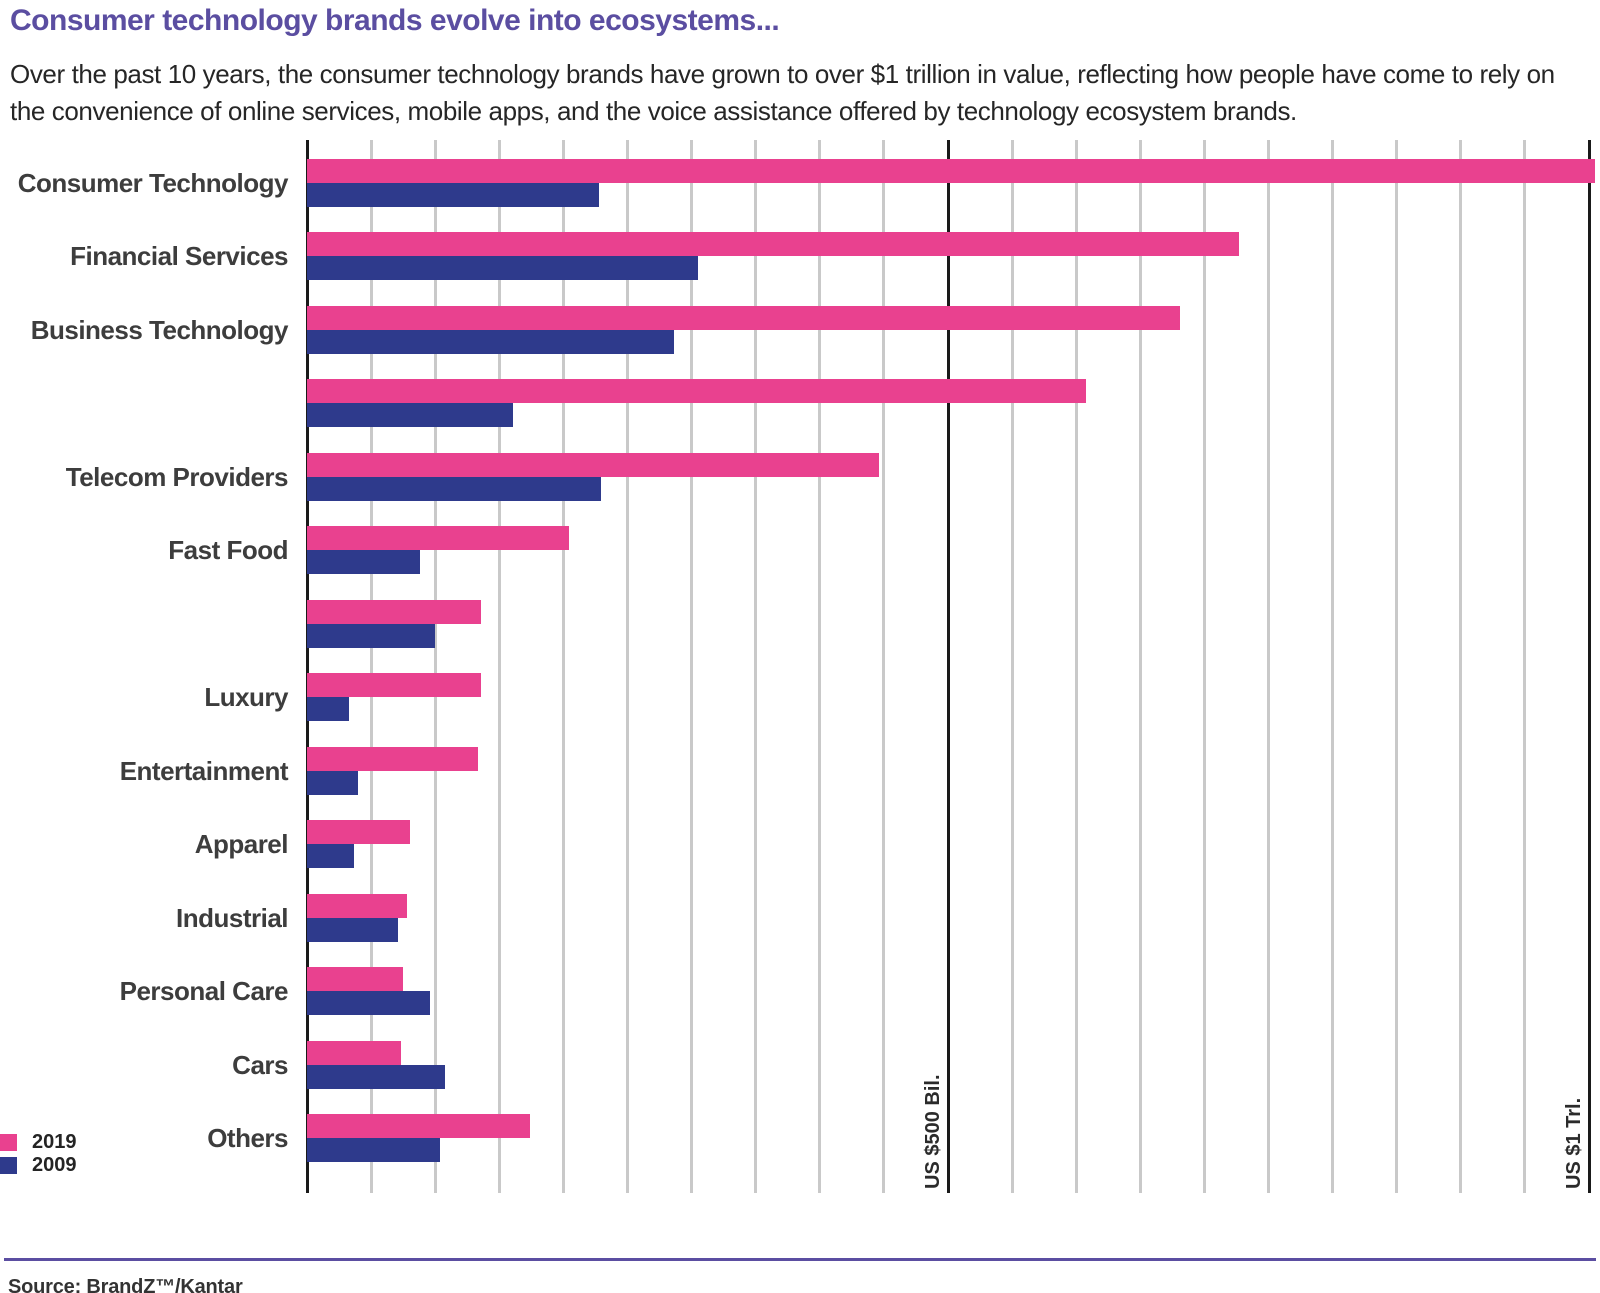 This screenshot has width=1600, height=1293. What do you see at coordinates (1574, 1143) in the screenshot?
I see `axis-tick-1000-label: US $1 Trl.` at bounding box center [1574, 1143].